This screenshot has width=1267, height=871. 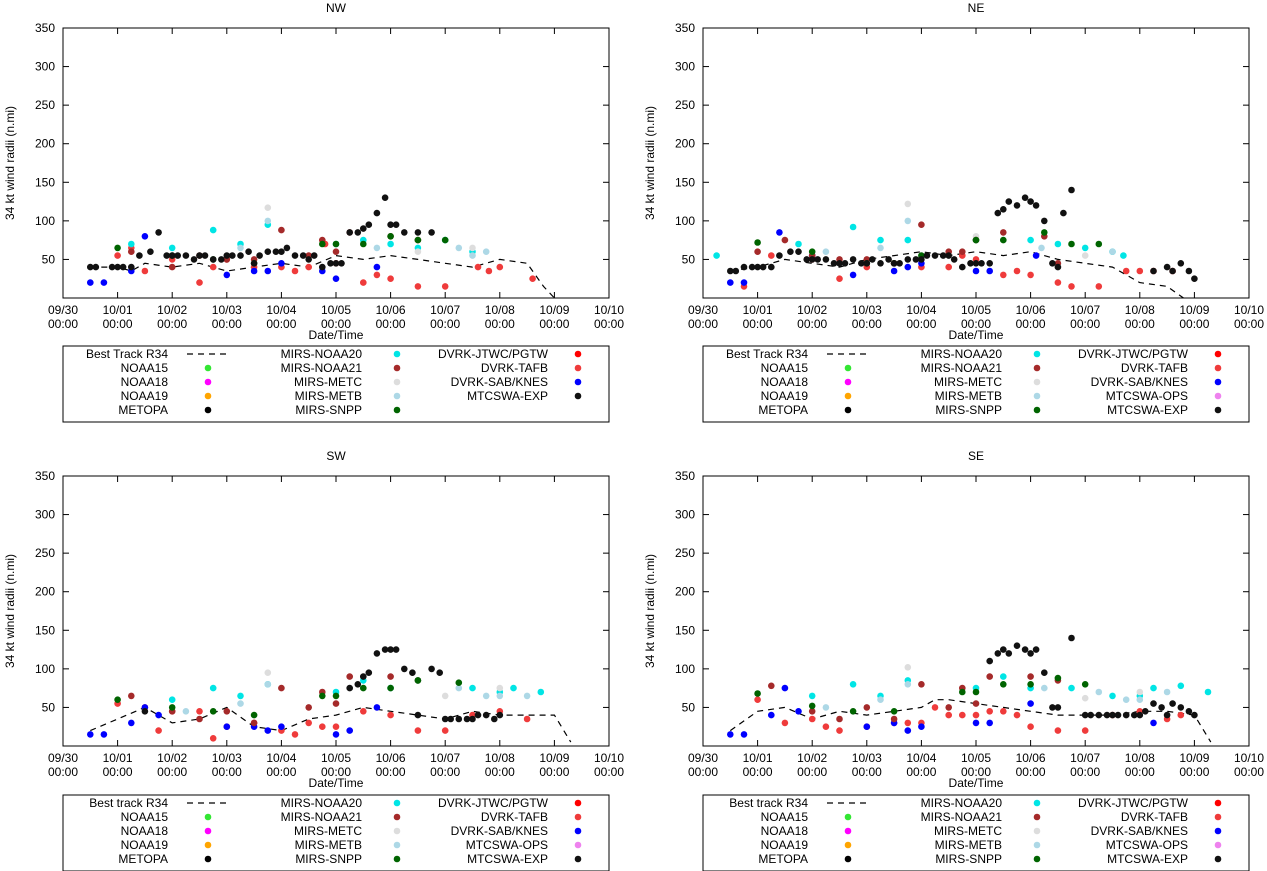 I want to click on legend-label: MIRS-NOAA20, so click(x=962, y=354).